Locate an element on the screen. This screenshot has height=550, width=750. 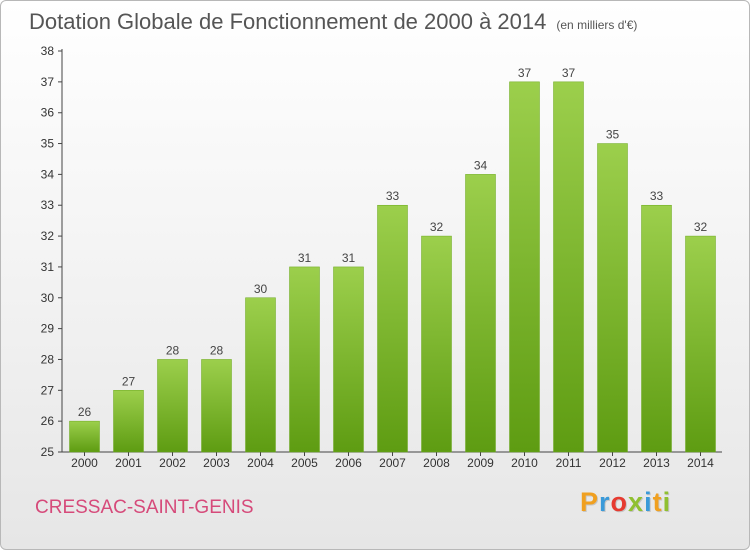
x-tick-label: 2000 is located at coordinates (84, 463).